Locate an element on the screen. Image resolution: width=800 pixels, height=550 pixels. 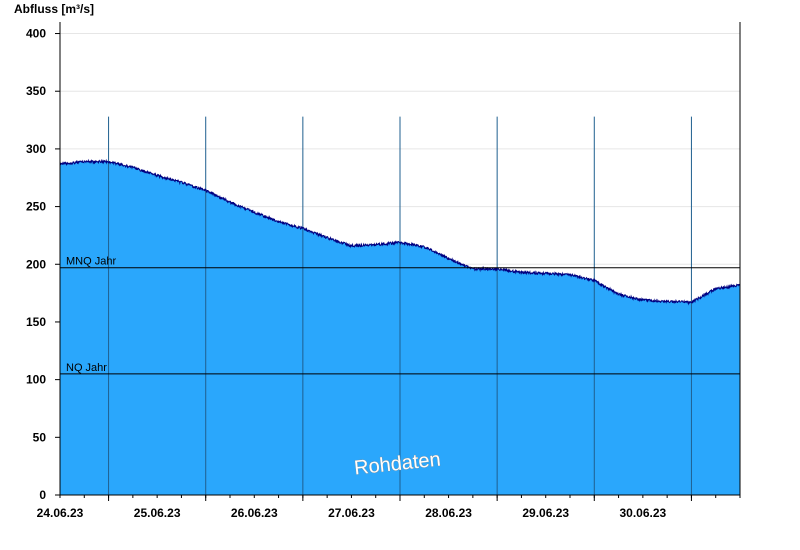
x-tick-label: 25.06.23 is located at coordinates (157, 513).